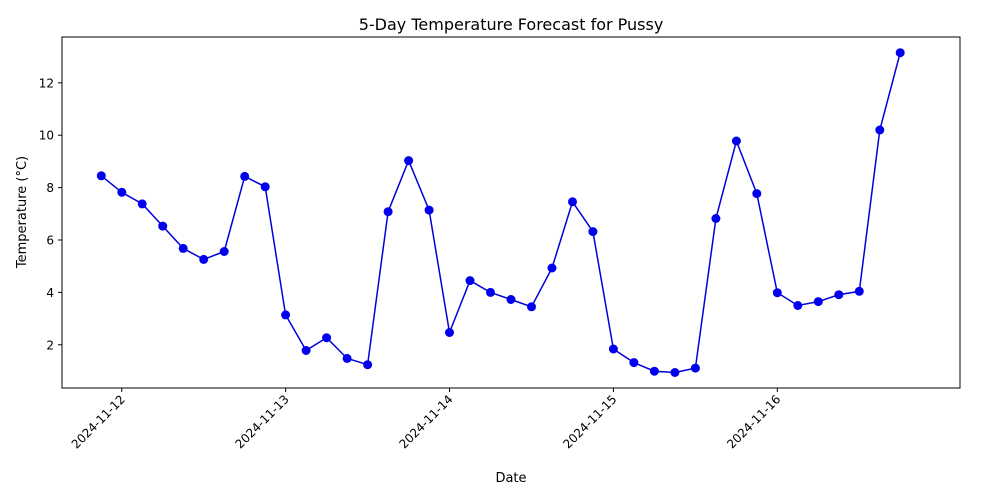 The image size is (1000, 500). Describe the element at coordinates (46, 83) in the screenshot. I see `y-tick-label: 12` at that location.